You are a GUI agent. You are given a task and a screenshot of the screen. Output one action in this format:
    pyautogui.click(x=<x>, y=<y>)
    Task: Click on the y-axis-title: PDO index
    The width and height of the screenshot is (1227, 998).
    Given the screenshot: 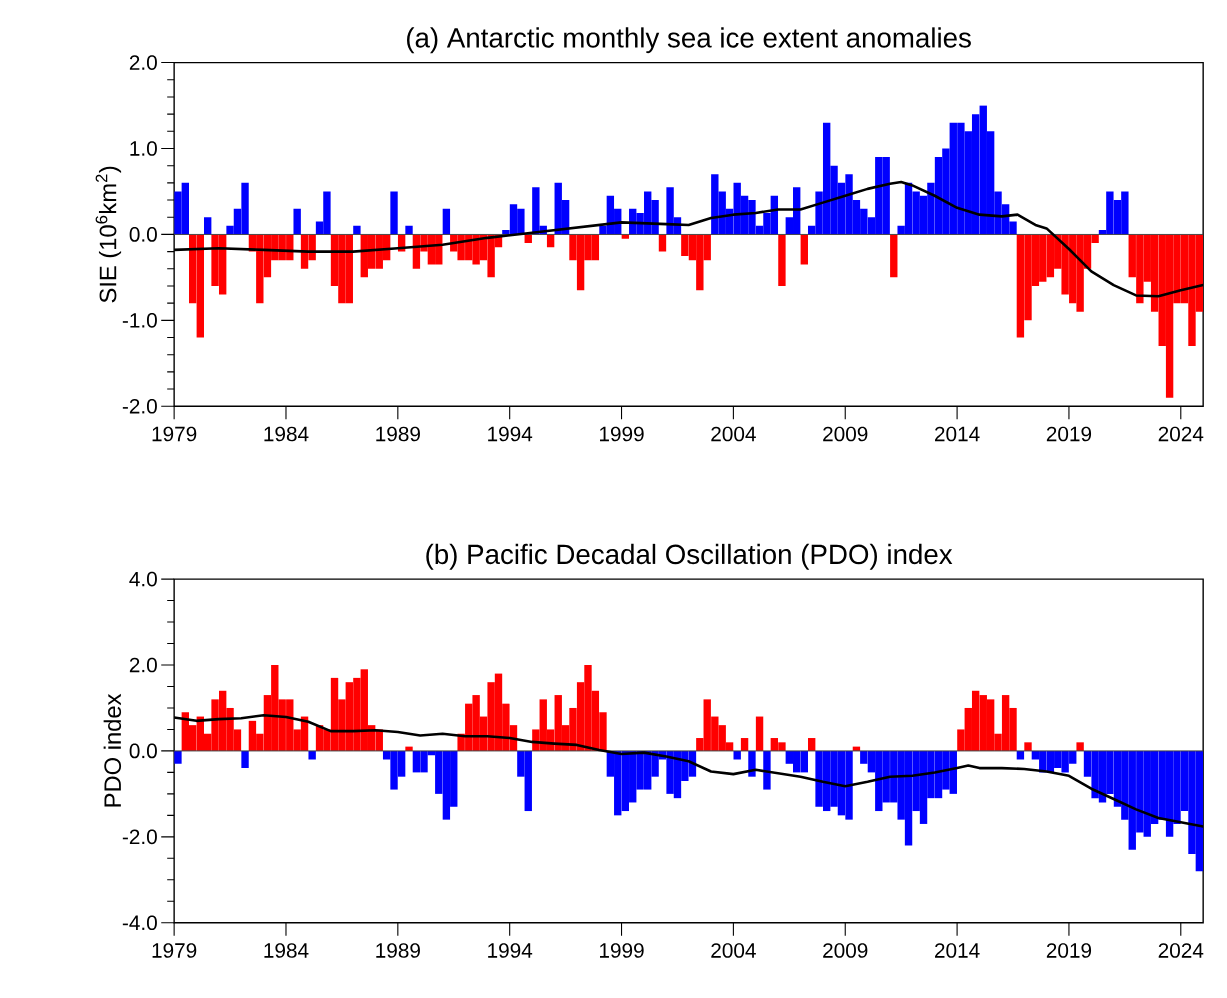 What is the action you would take?
    pyautogui.click(x=112, y=750)
    